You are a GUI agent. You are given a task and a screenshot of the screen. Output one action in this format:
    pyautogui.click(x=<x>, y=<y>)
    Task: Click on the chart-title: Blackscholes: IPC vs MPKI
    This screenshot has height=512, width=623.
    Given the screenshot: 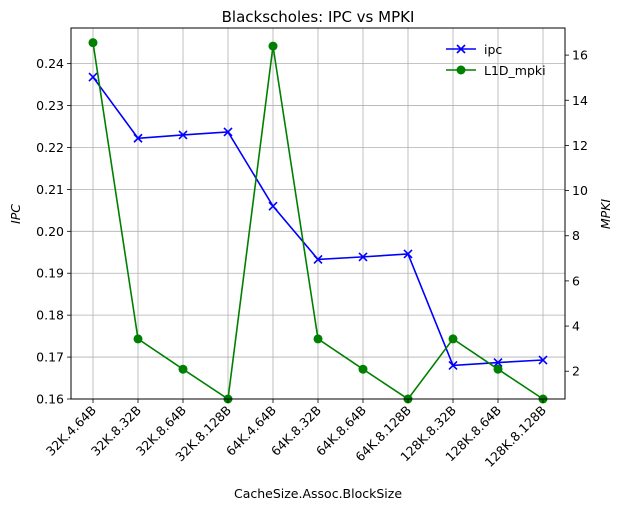 What is the action you would take?
    pyautogui.click(x=318, y=17)
    